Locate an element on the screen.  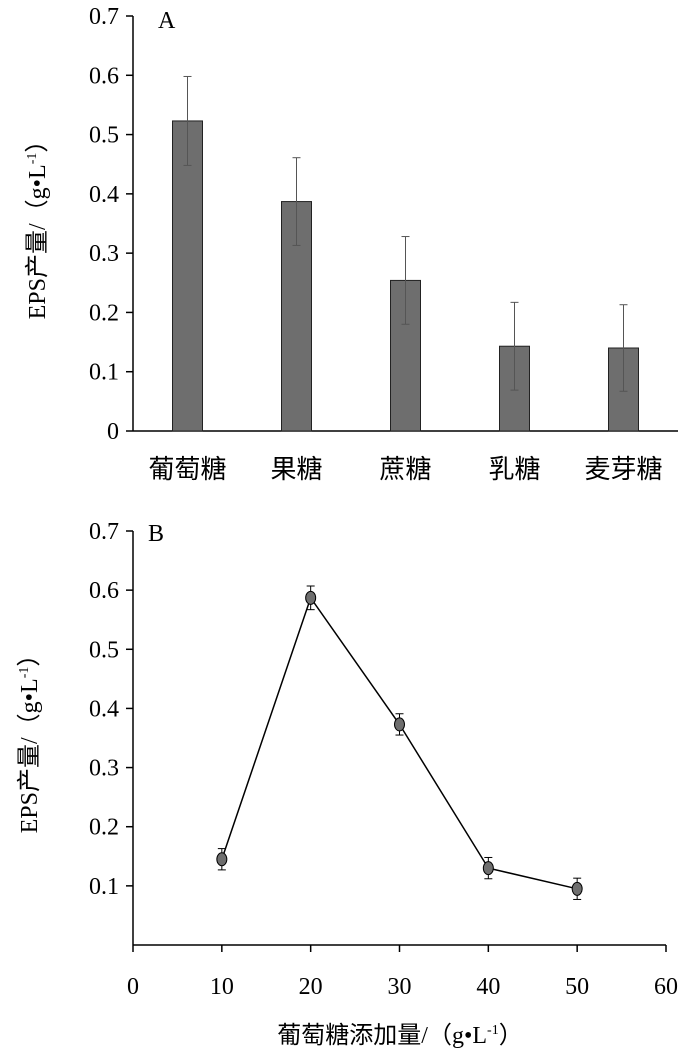
chart-b-y-tick-label: 0.1 is located at coordinates (104, 887).